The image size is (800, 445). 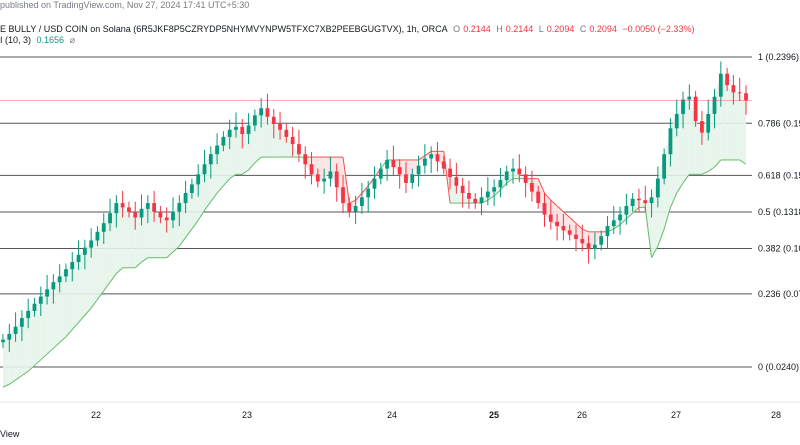 I want to click on x-tick-26: 26, so click(x=582, y=415).